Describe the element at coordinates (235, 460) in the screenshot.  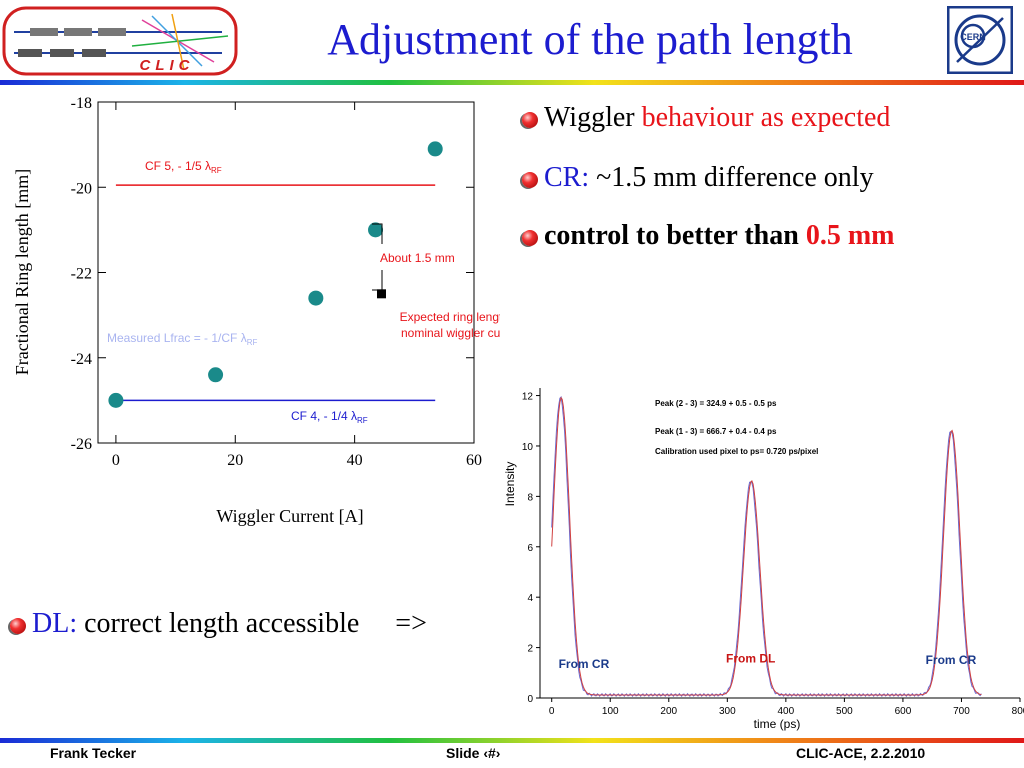
I see `x-tick-label: 20` at that location.